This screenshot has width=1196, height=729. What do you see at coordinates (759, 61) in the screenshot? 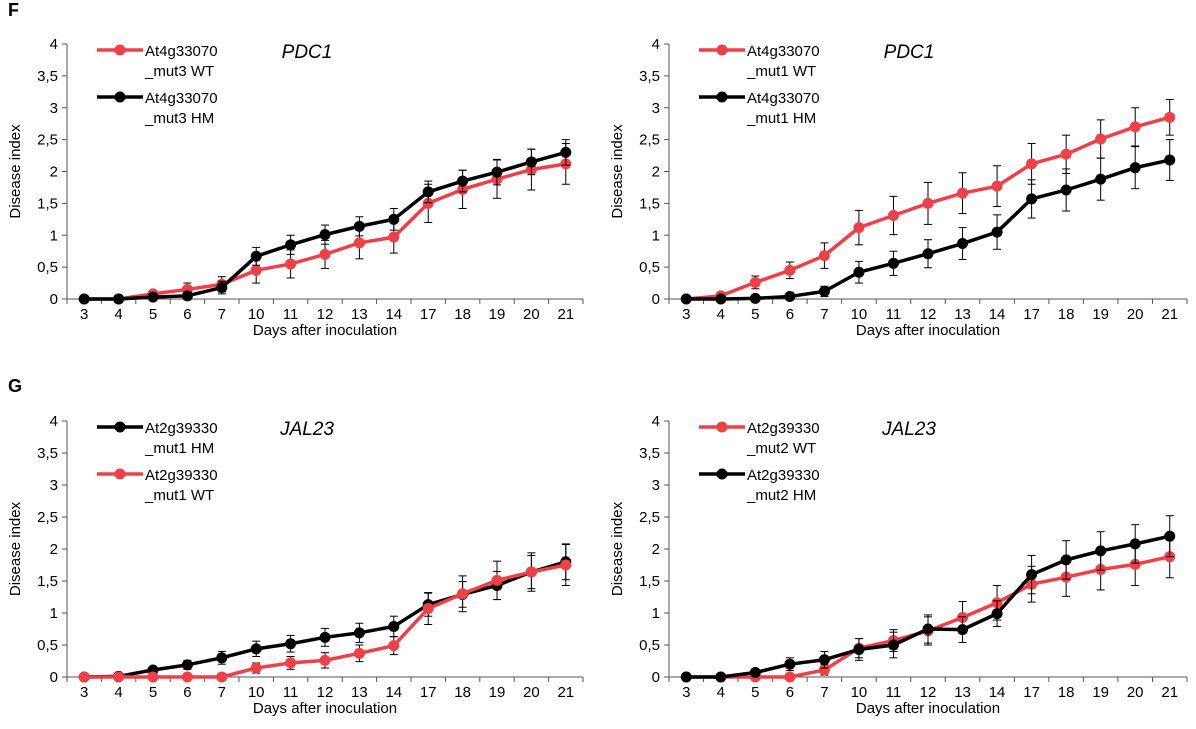
I see `legend-entry-1: At4g33070 _mut1 WT` at bounding box center [759, 61].